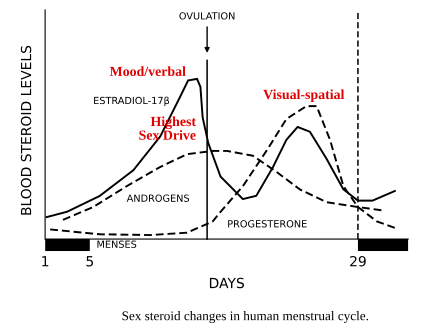  Describe the element at coordinates (227, 283) in the screenshot. I see `x-axis-title: DAYS` at that location.